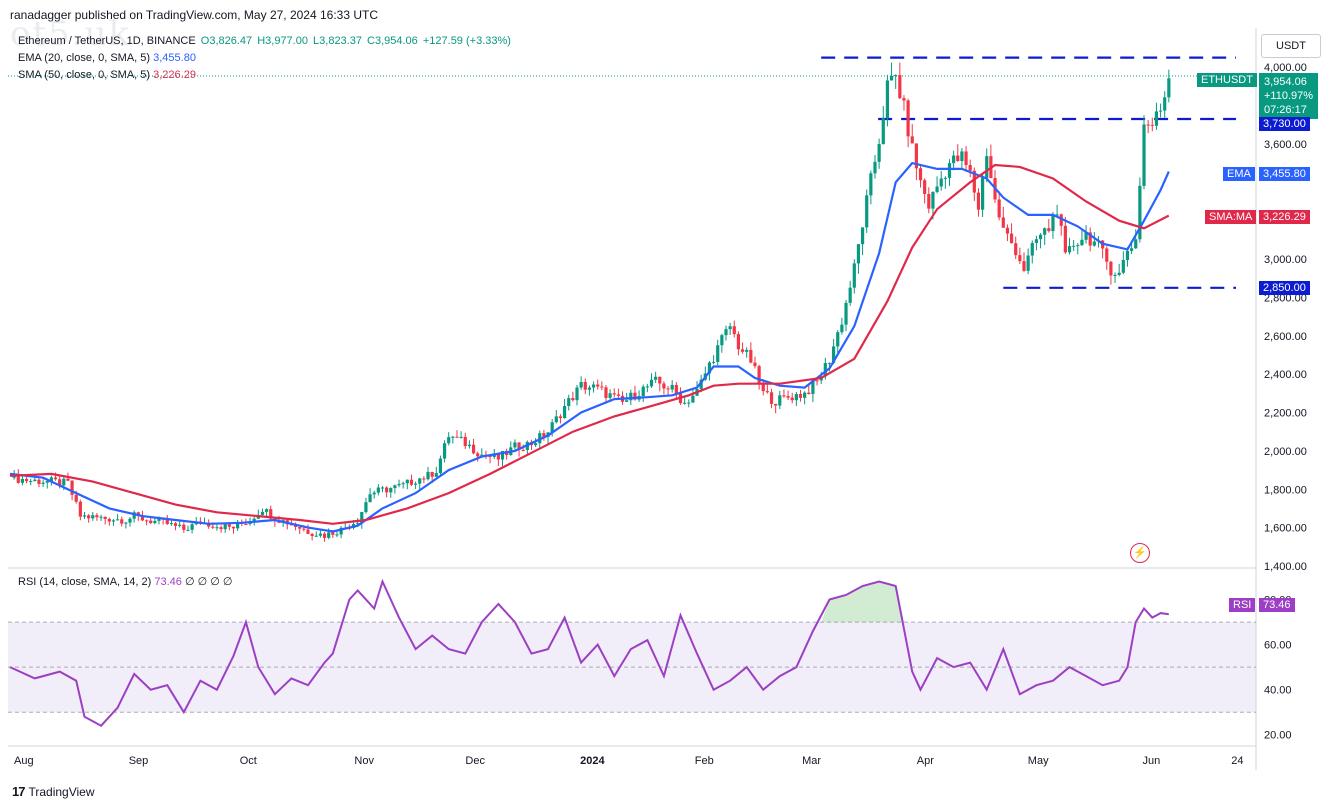 The height and width of the screenshot is (809, 1334). What do you see at coordinates (1227, 80) in the screenshot?
I see `symbol-tag: ETHUSDT` at bounding box center [1227, 80].